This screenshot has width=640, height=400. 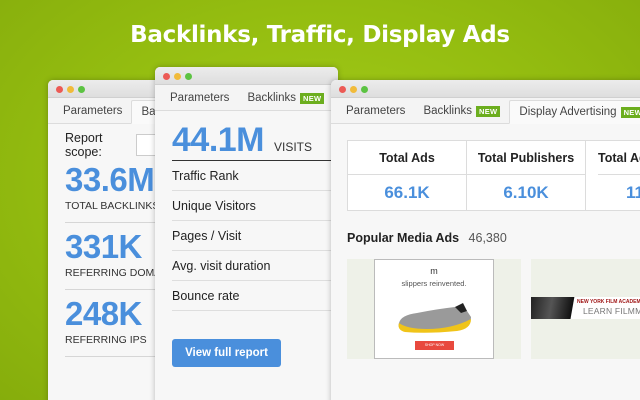 I want to click on metric-referring-ips: 248K REFERRING IPS, so click(x=113, y=323).